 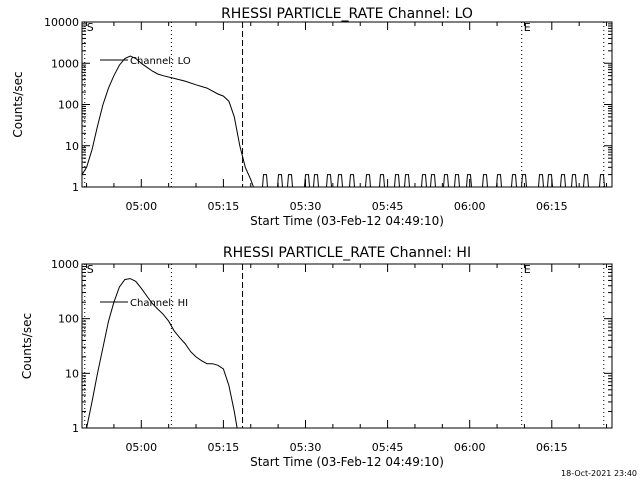 What do you see at coordinates (61, 22) in the screenshot?
I see `y-tick-label: 10000` at bounding box center [61, 22].